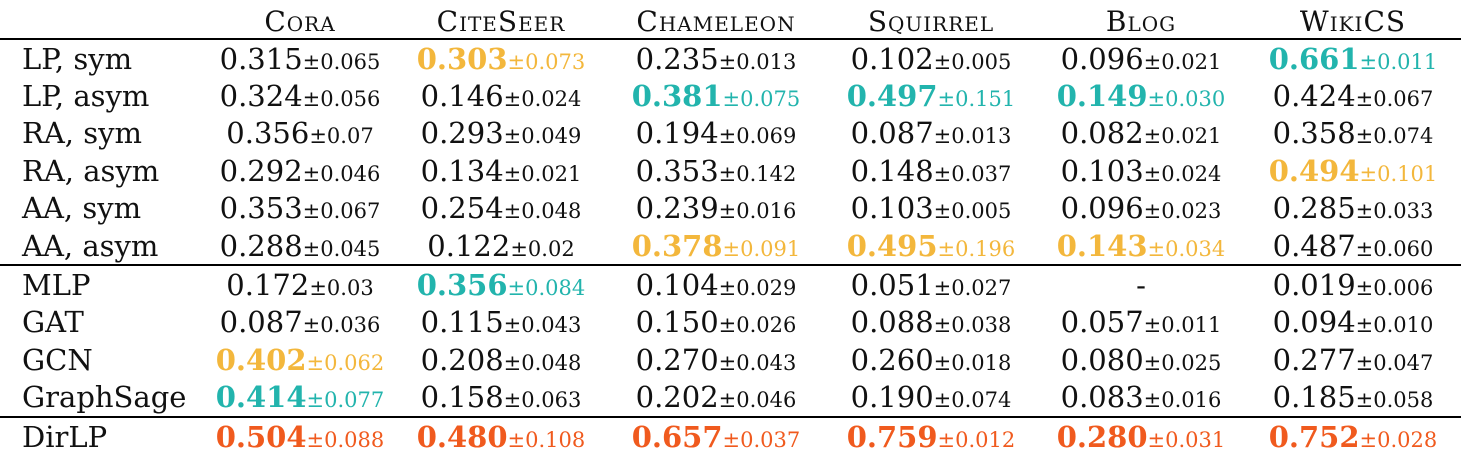 This screenshot has width=1461, height=455. I want to click on mean-value: 0.270, so click(677, 359).